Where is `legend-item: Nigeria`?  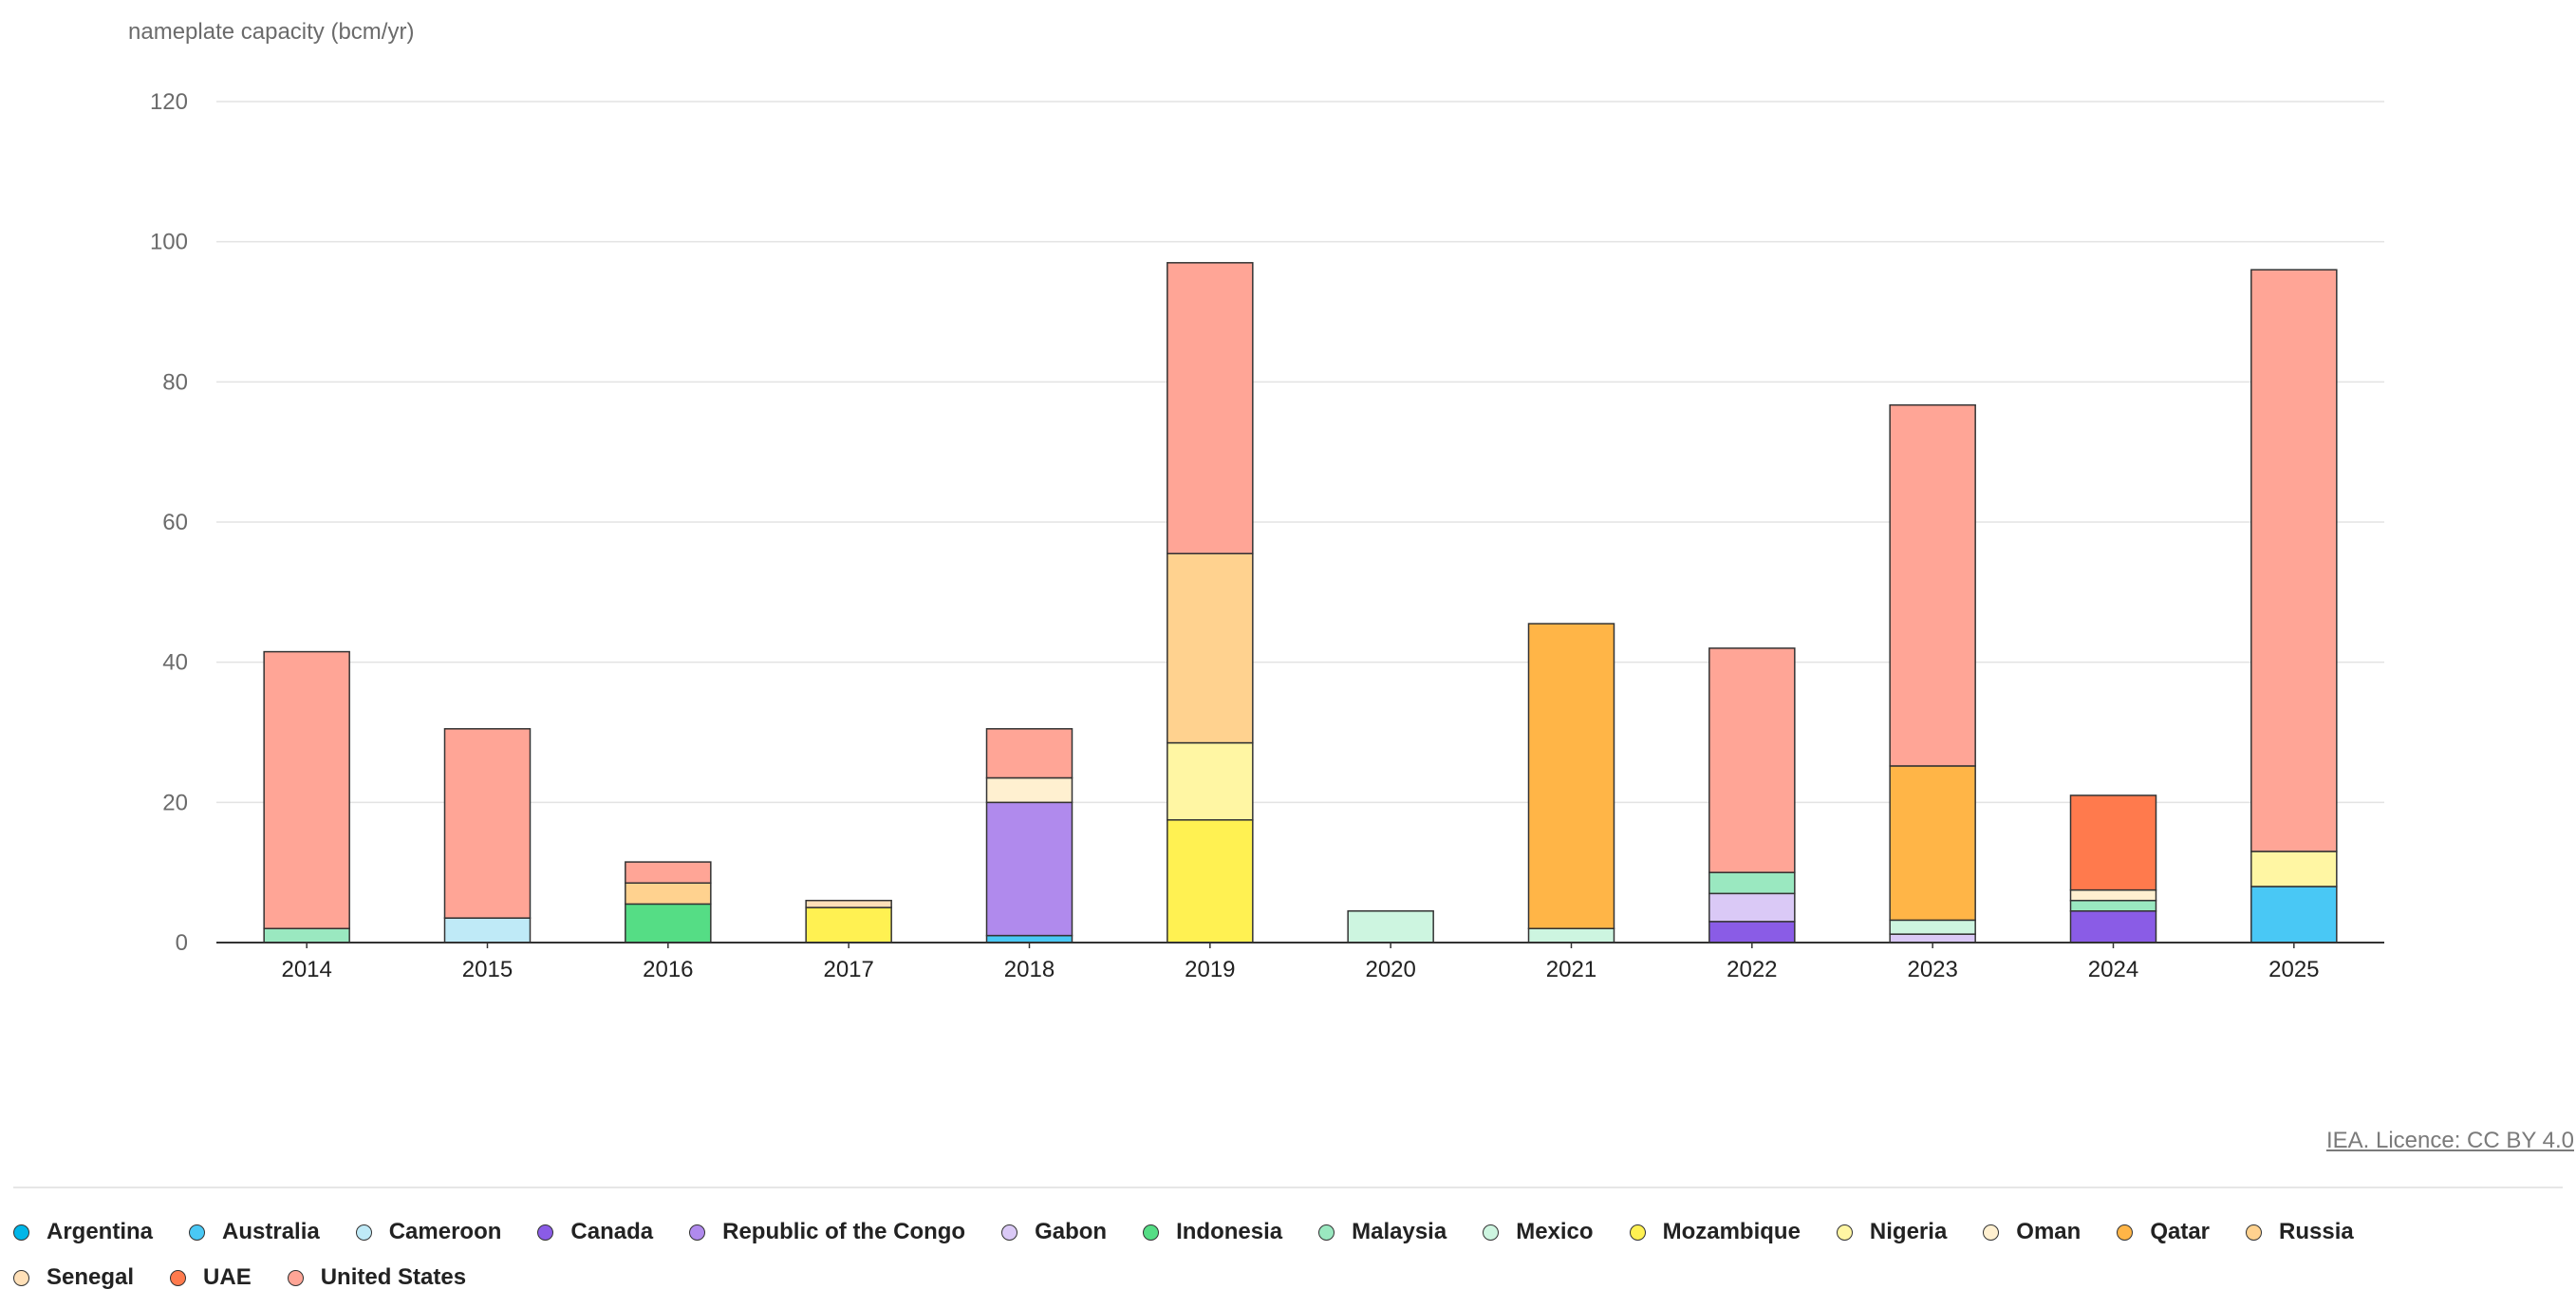
legend-item: Nigeria is located at coordinates (1892, 1232).